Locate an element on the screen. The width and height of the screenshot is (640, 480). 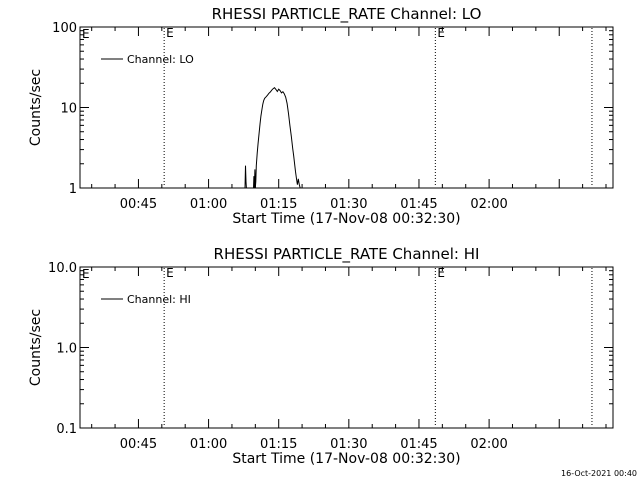
y-tick-label: 0.1 is located at coordinates (66, 429).